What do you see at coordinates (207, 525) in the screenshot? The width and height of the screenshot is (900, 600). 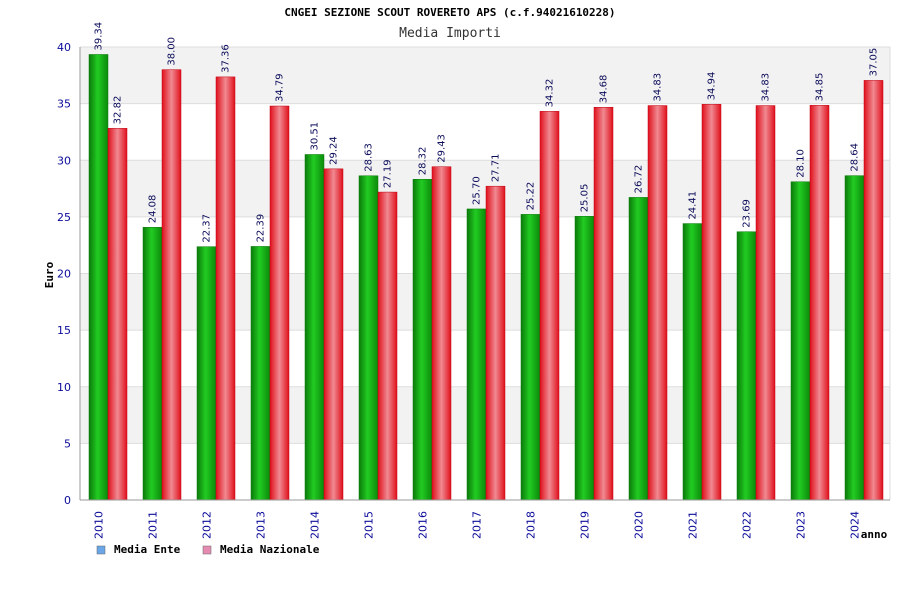 I see `x-tick-label: 2012` at bounding box center [207, 525].